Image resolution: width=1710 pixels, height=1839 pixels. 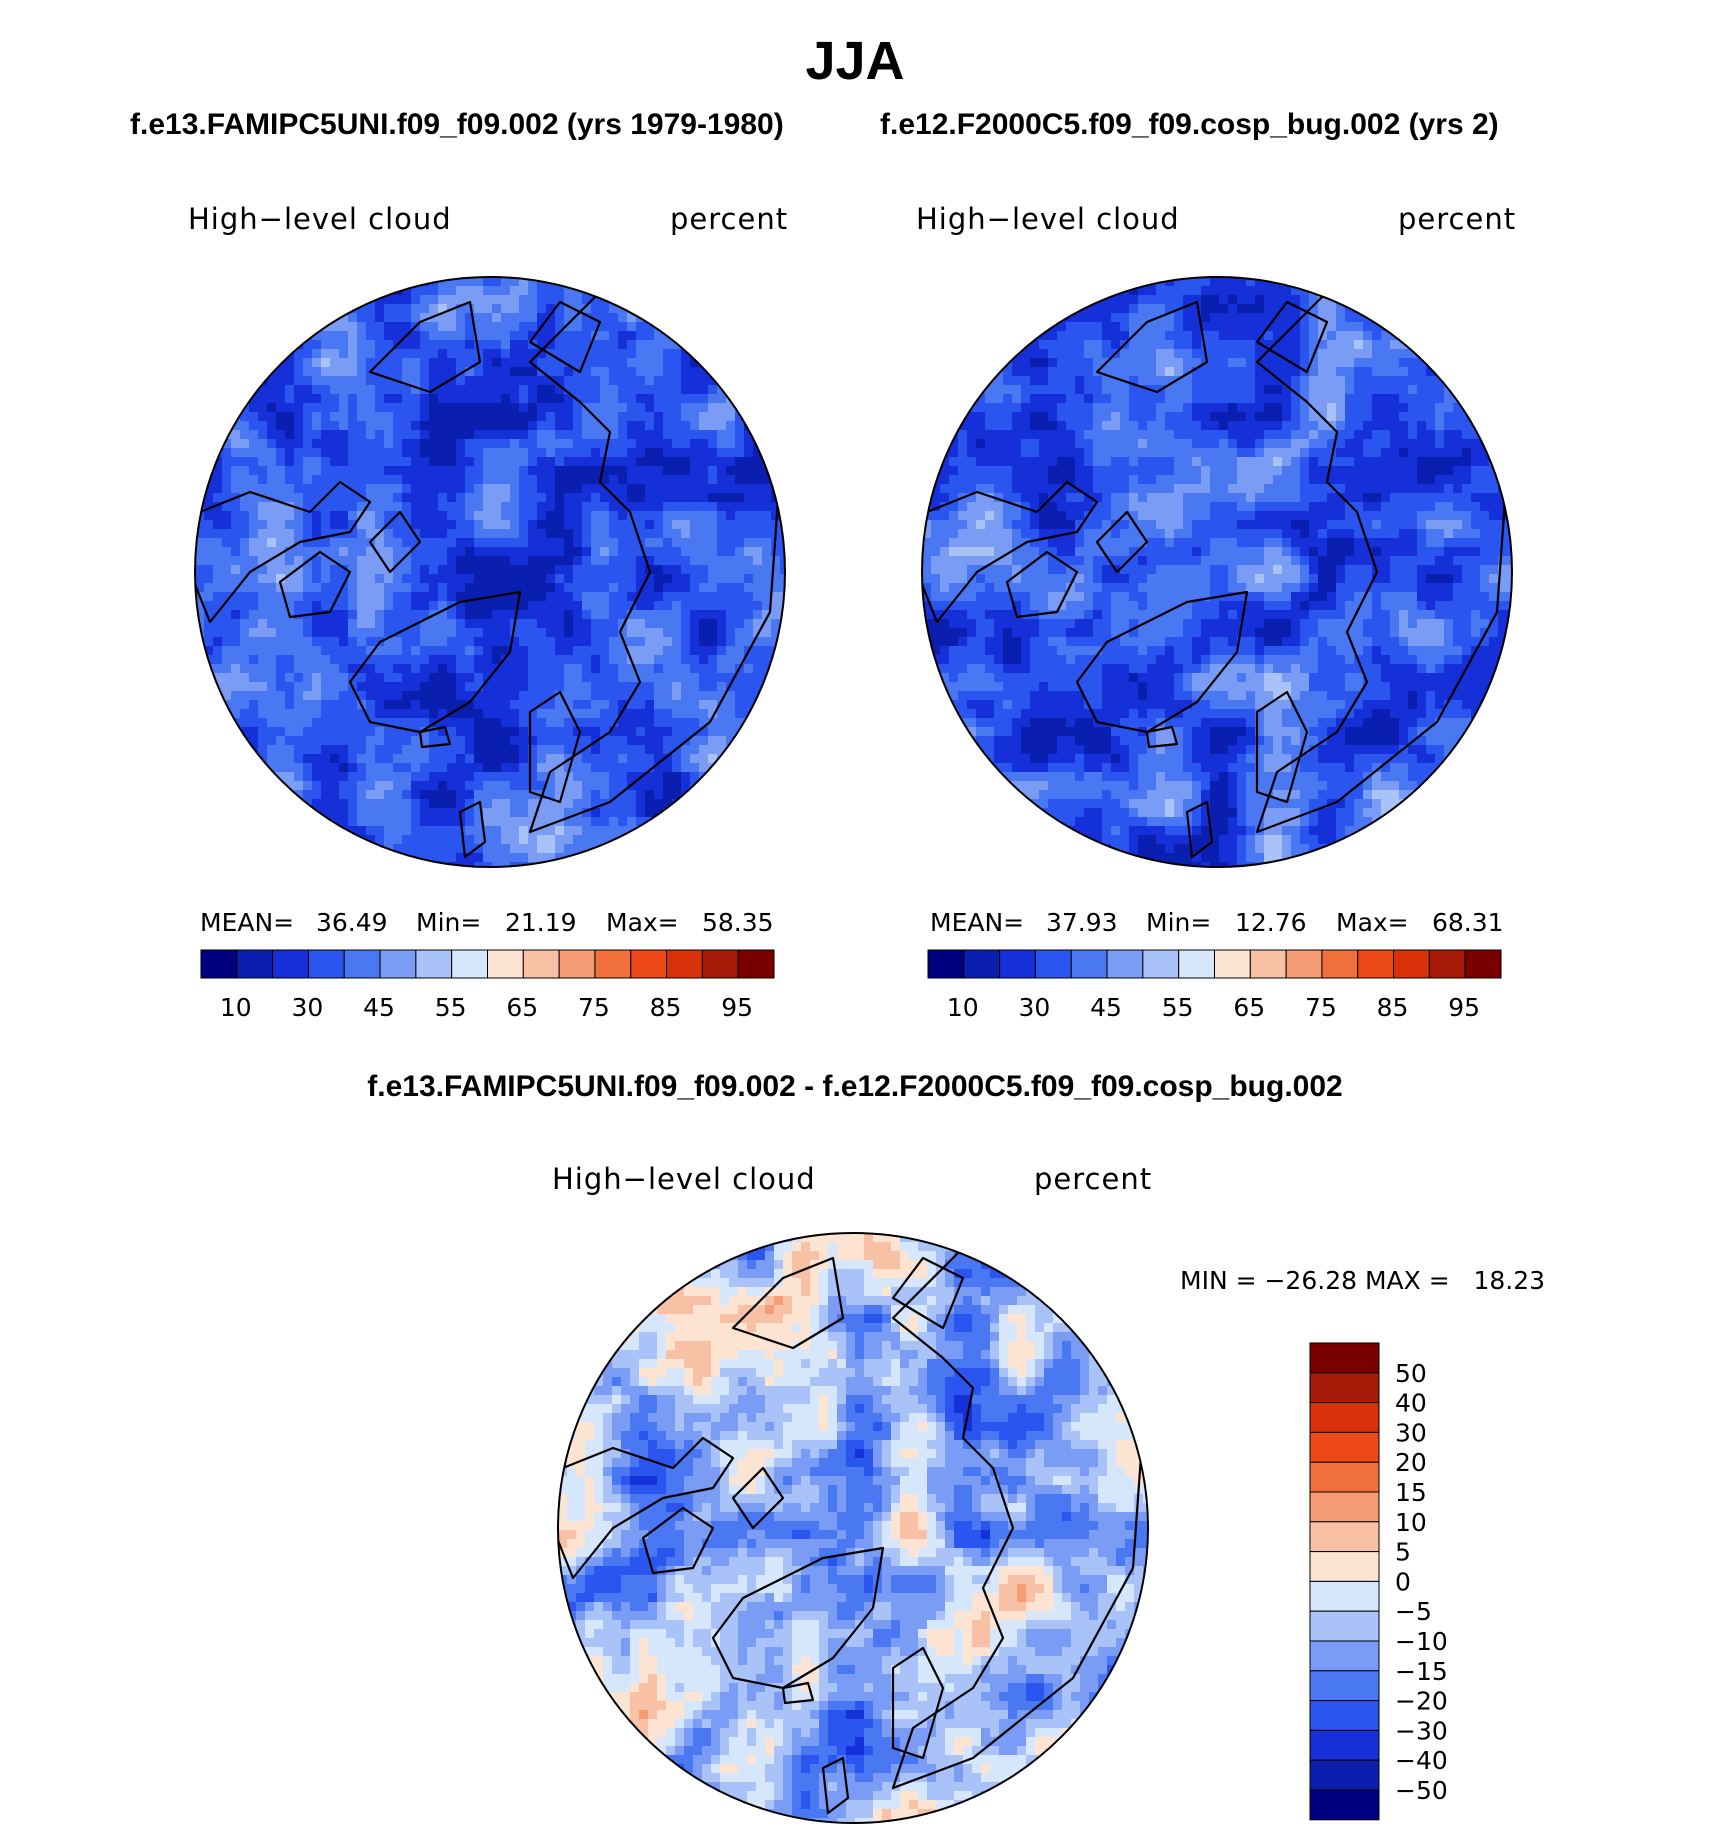 I want to click on panel-1-units-label: percent, so click(x=729, y=219).